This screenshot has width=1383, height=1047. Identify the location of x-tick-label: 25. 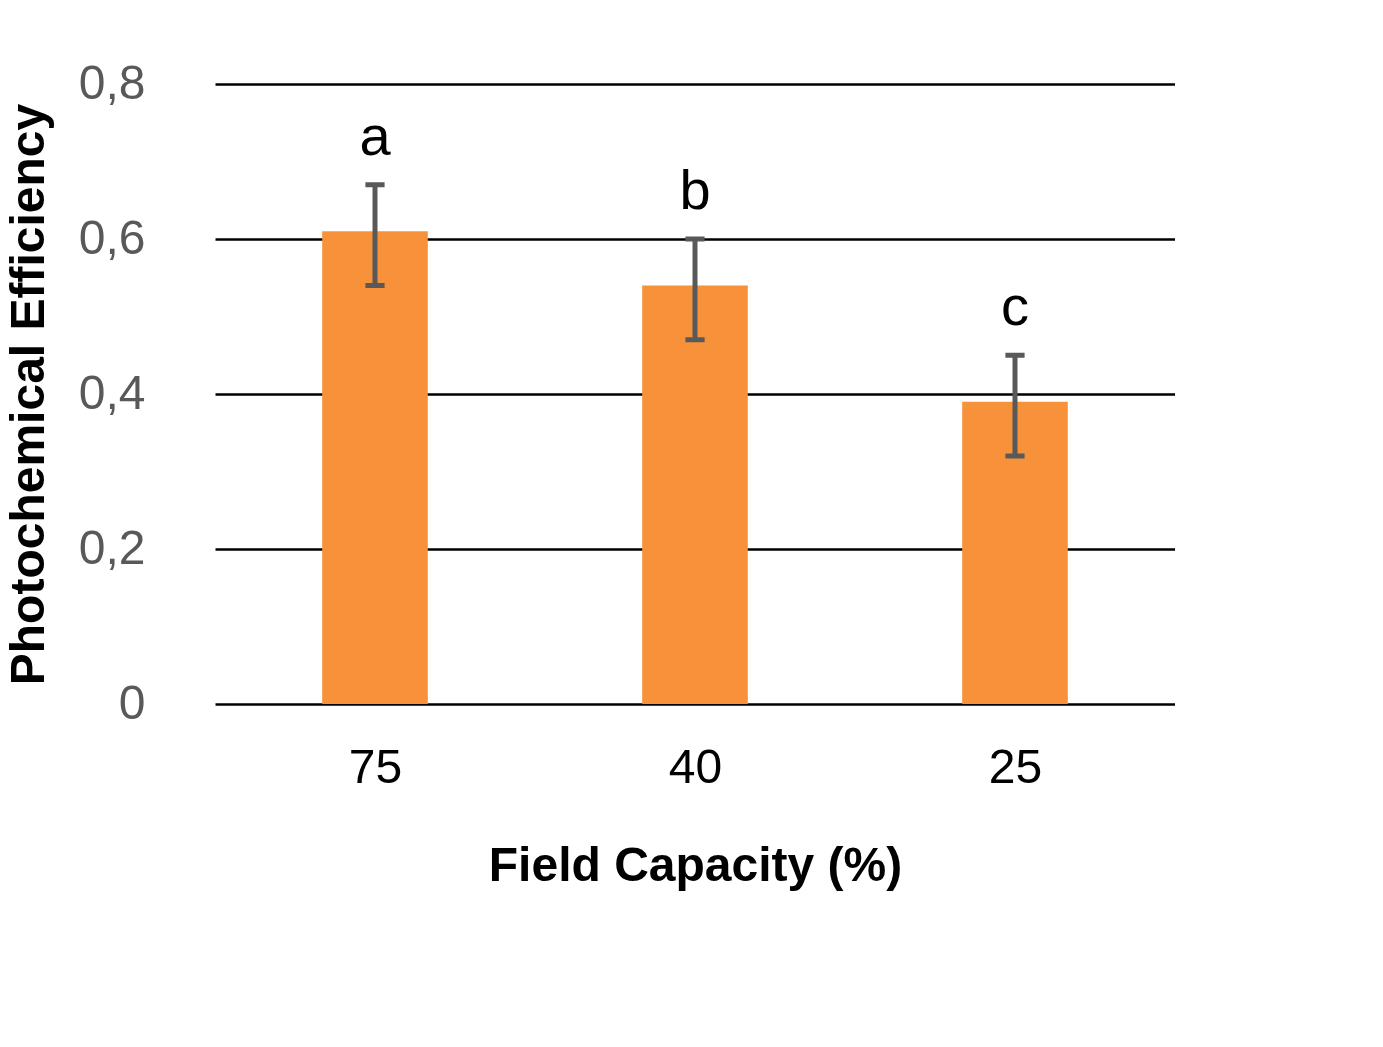
(1015, 766).